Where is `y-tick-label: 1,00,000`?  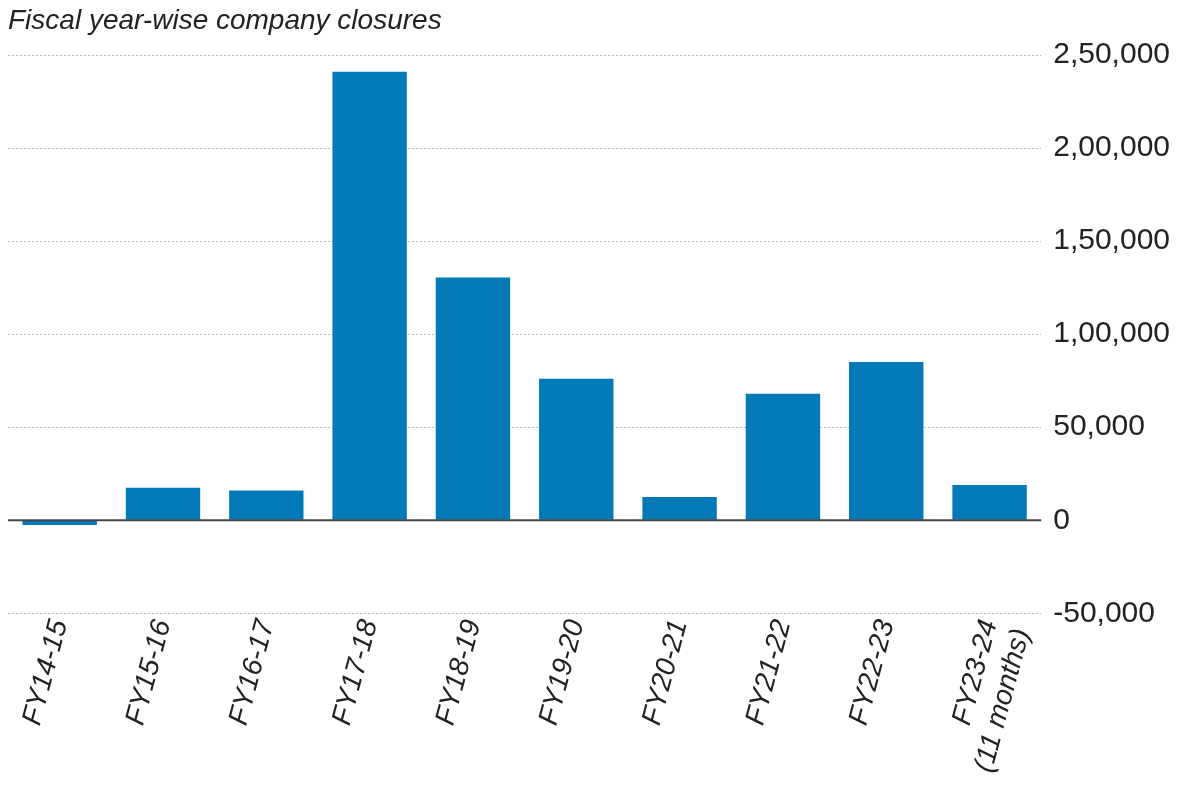
y-tick-label: 1,00,000 is located at coordinates (1111, 332).